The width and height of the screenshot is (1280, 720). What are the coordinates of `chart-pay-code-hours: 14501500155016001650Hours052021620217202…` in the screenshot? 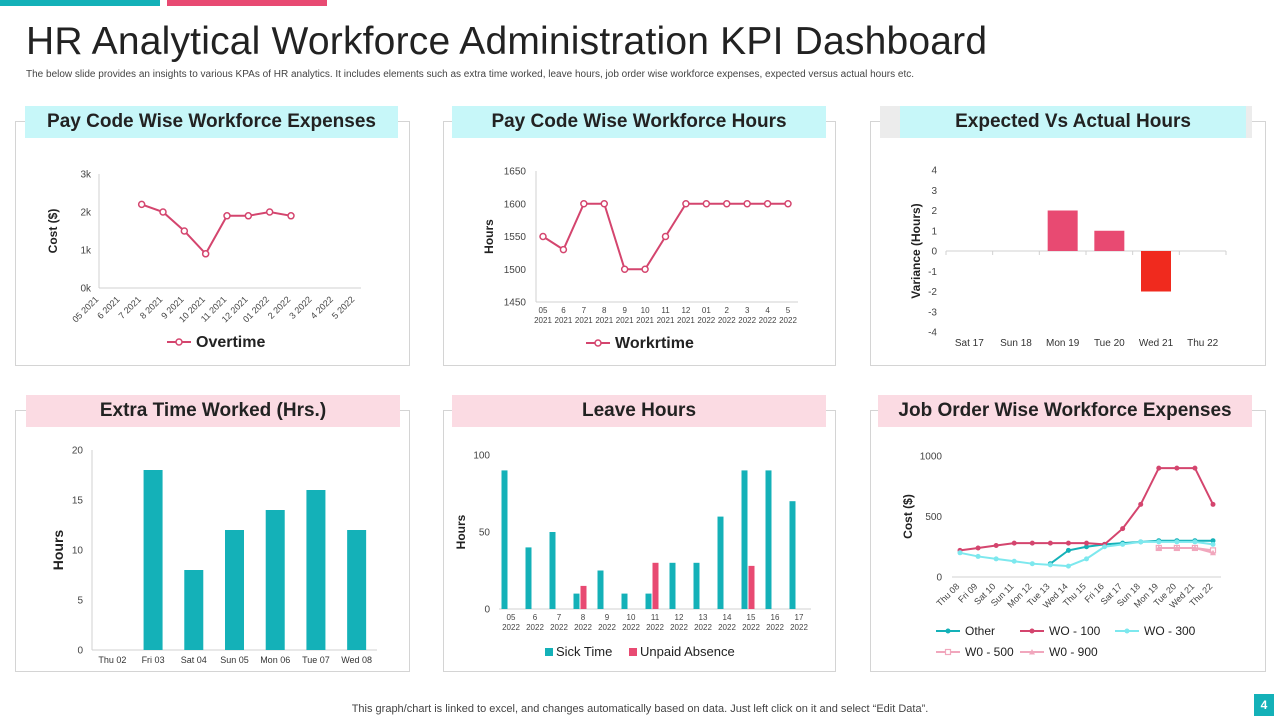 It's located at (639, 243).